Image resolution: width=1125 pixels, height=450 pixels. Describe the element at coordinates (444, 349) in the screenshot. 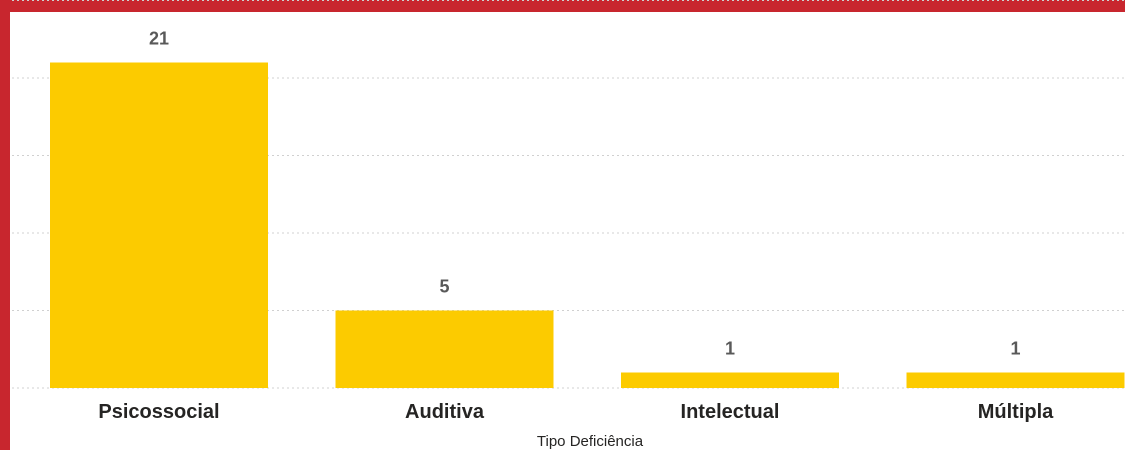

I see `bar-auditiva` at that location.